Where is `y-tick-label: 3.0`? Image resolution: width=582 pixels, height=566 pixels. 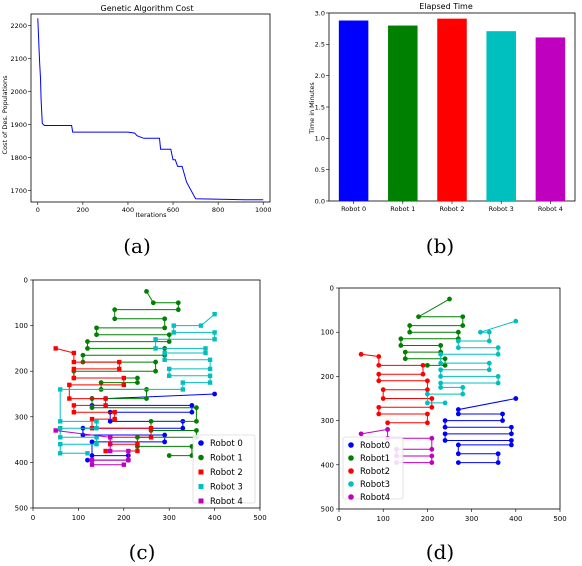 y-tick-label: 3.0 is located at coordinates (320, 13).